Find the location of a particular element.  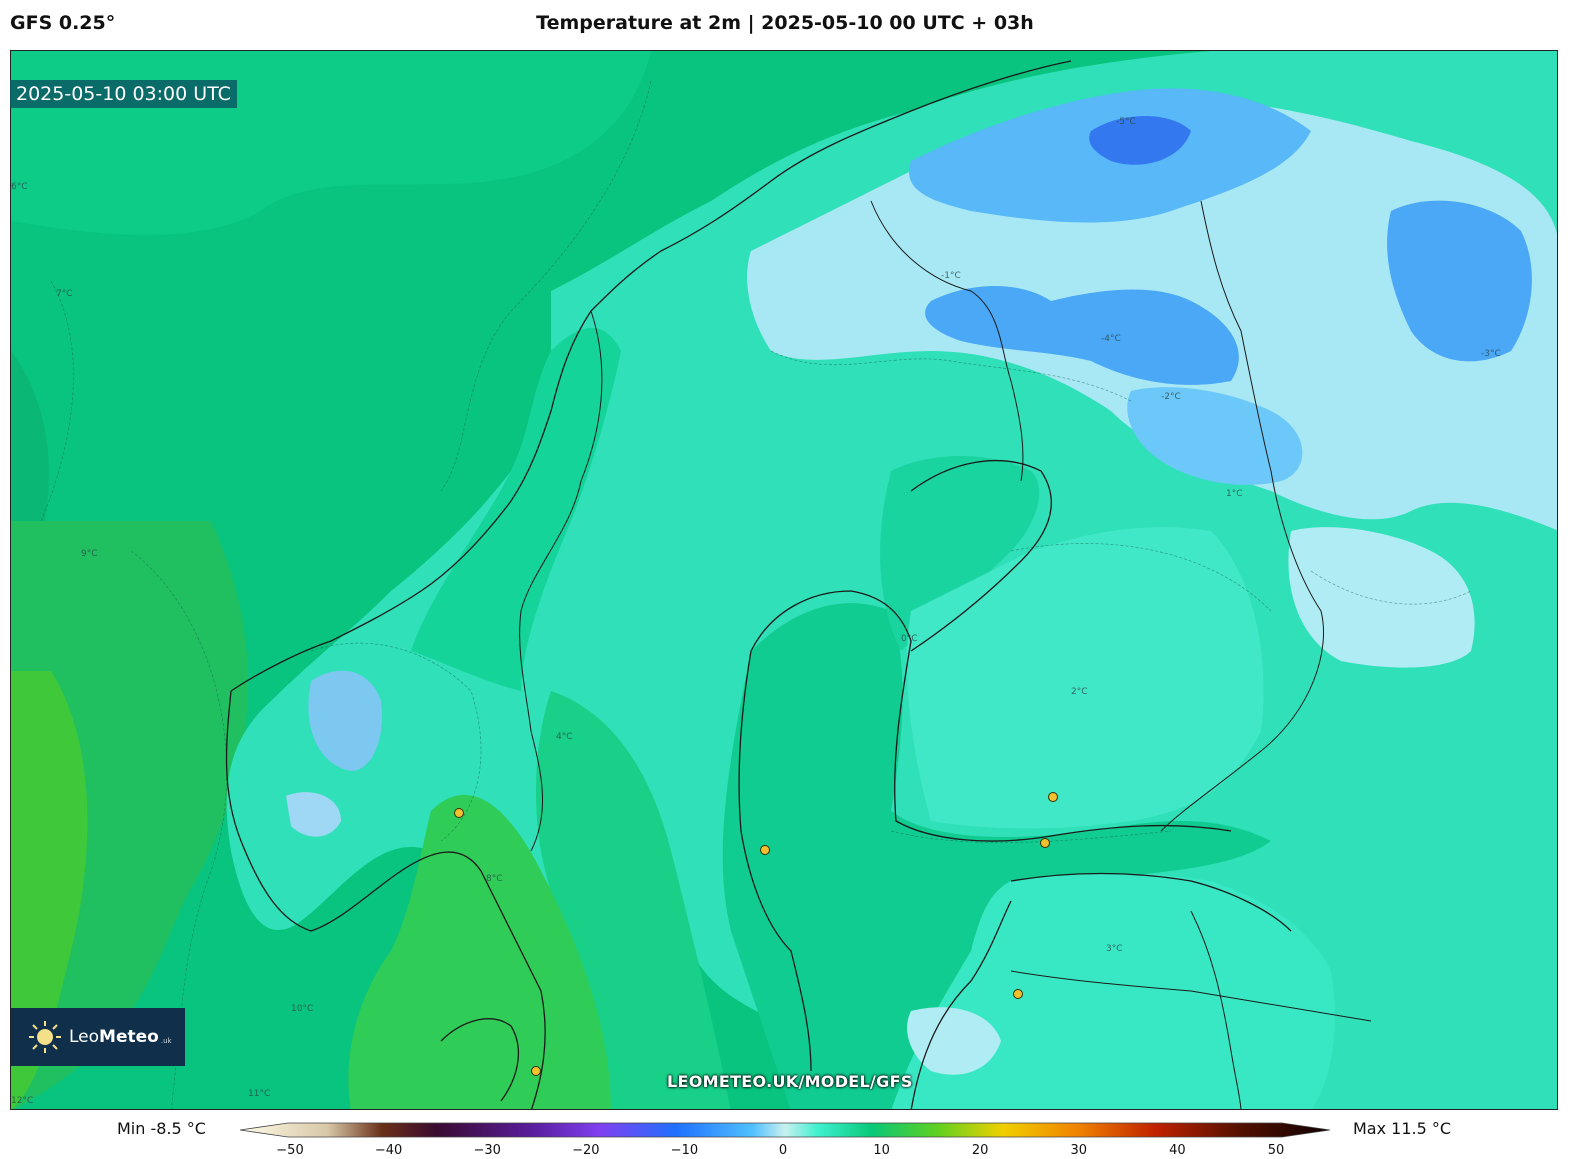

contour-label: 4°C is located at coordinates (564, 737).